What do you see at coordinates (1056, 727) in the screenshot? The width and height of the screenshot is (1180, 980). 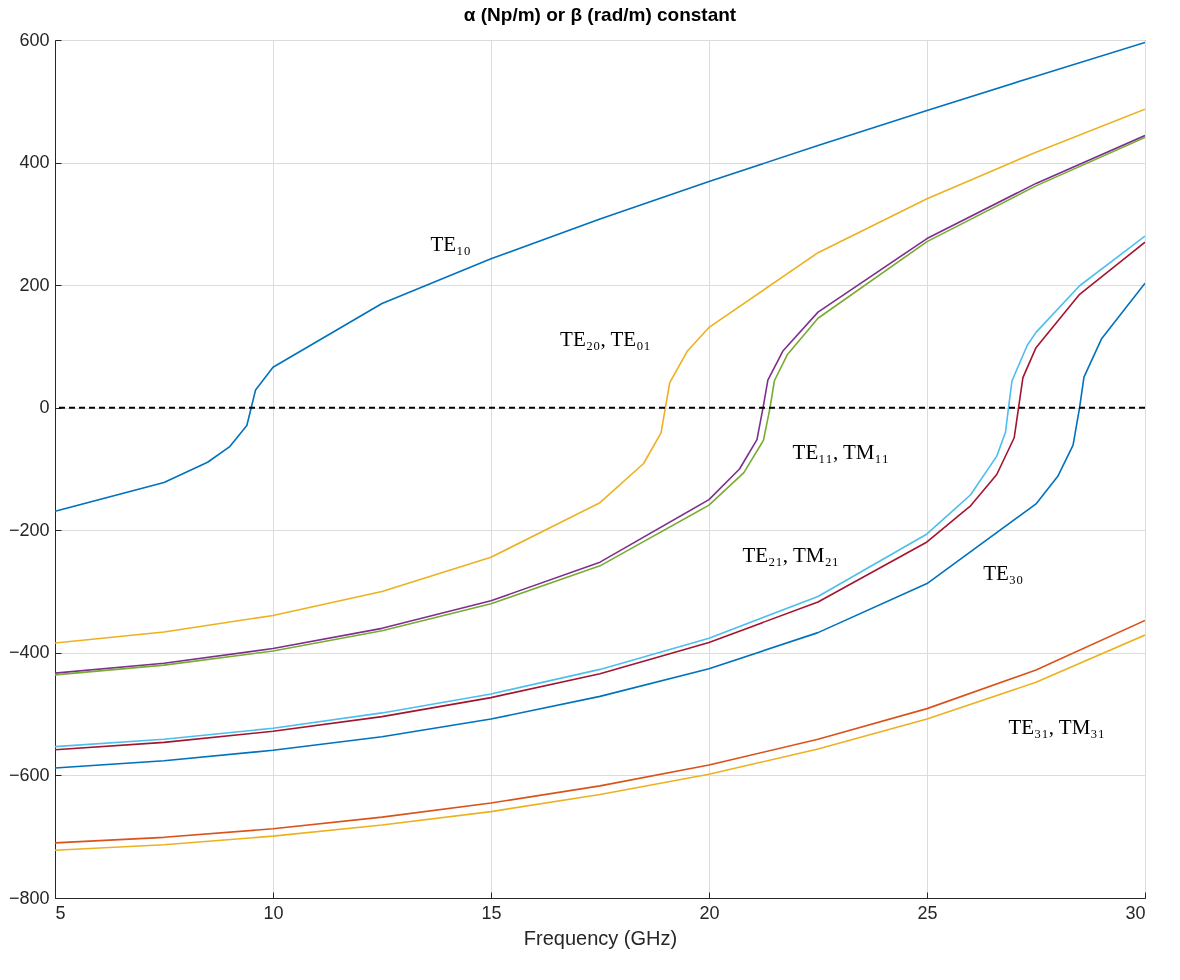 I see `annotation: TE₃₁, TM₃₁` at bounding box center [1056, 727].